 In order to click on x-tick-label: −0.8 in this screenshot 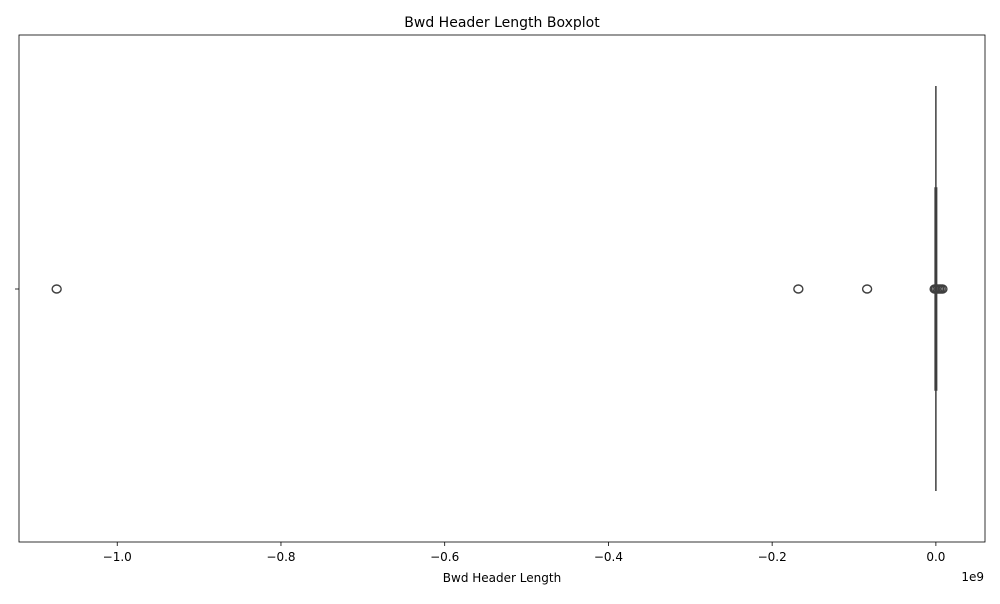, I will do `click(280, 557)`.